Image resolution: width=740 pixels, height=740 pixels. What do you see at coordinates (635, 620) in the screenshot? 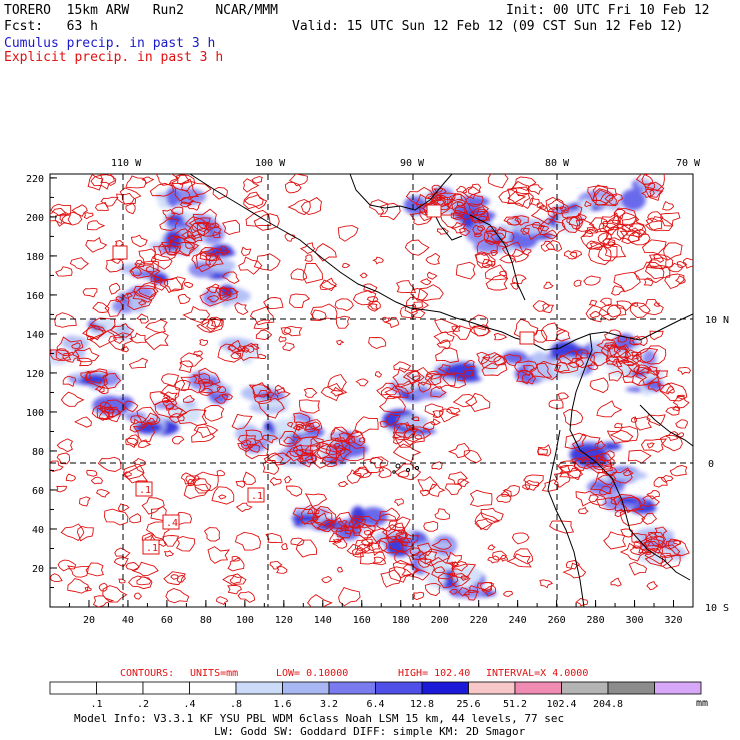
I see `x-tick-label: 300` at bounding box center [635, 620].